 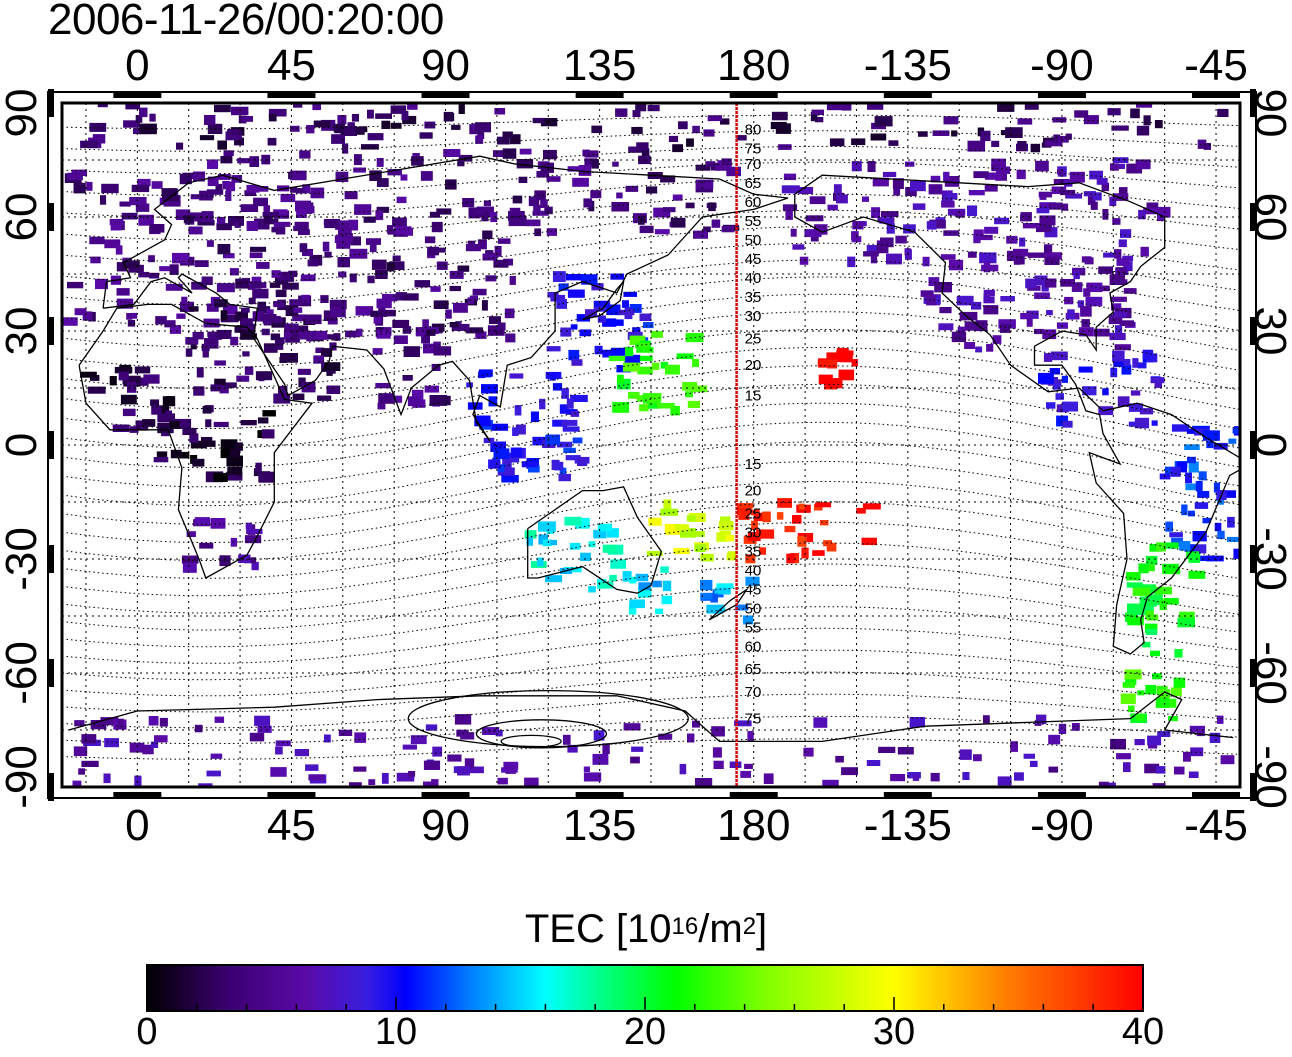 I want to click on magnetic-lat-label: 15, so click(x=753, y=396).